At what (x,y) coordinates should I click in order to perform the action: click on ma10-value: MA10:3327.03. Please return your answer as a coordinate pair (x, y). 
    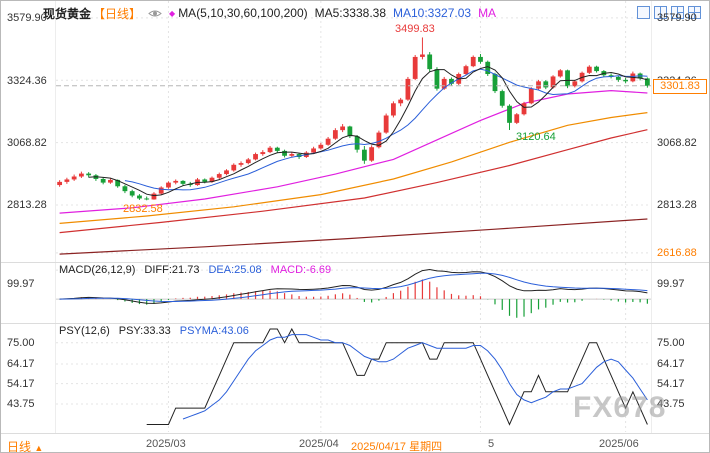
    Looking at the image, I should click on (432, 13).